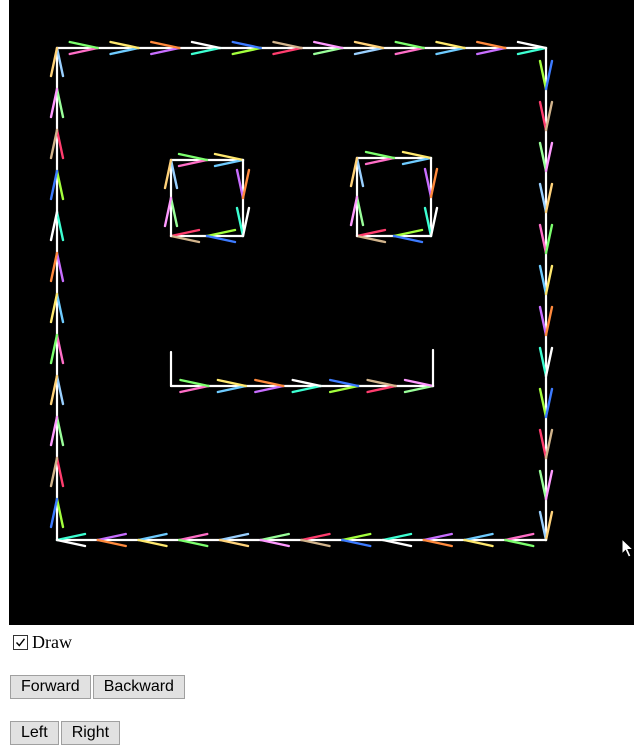 Image resolution: width=644 pixels, height=753 pixels. What do you see at coordinates (138, 687) in the screenshot?
I see `backward-button: Backward` at bounding box center [138, 687].